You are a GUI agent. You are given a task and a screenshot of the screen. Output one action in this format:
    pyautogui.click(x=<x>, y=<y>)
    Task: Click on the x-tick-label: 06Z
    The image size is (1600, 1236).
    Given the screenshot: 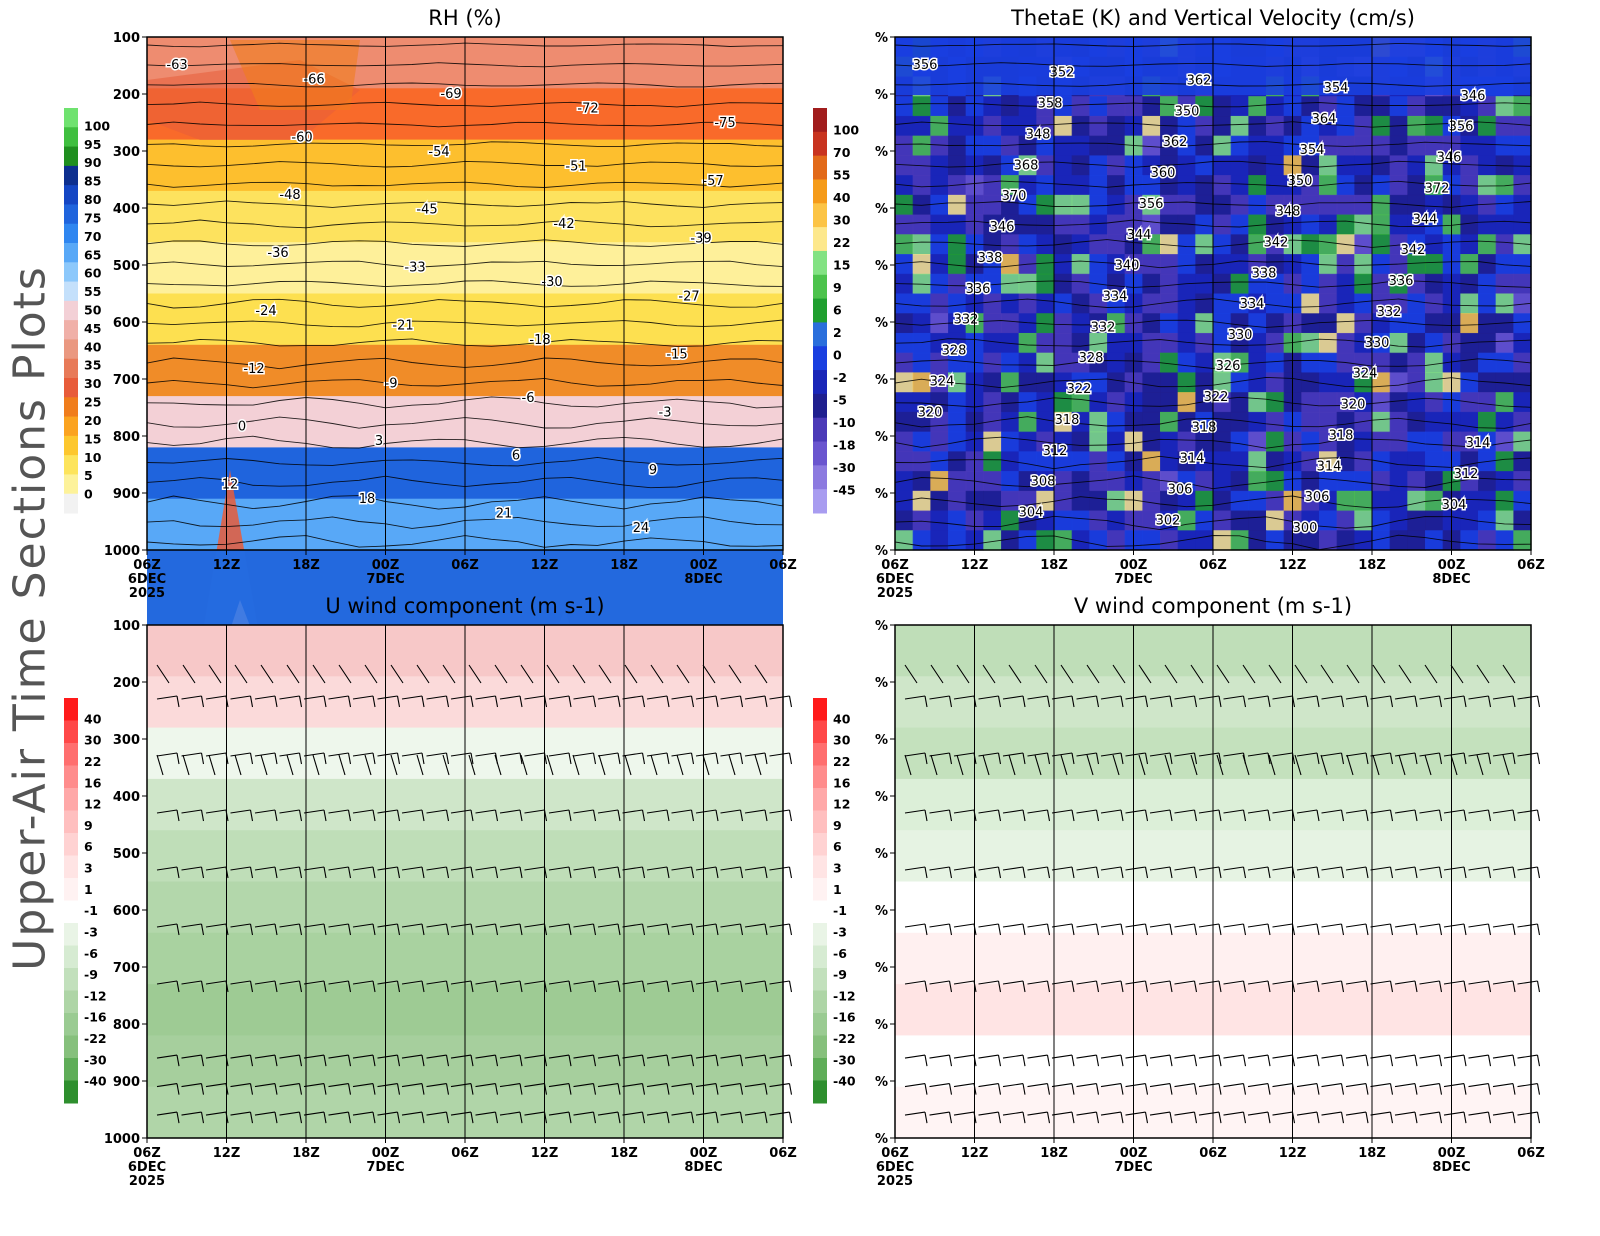 What is the action you would take?
    pyautogui.click(x=1531, y=565)
    